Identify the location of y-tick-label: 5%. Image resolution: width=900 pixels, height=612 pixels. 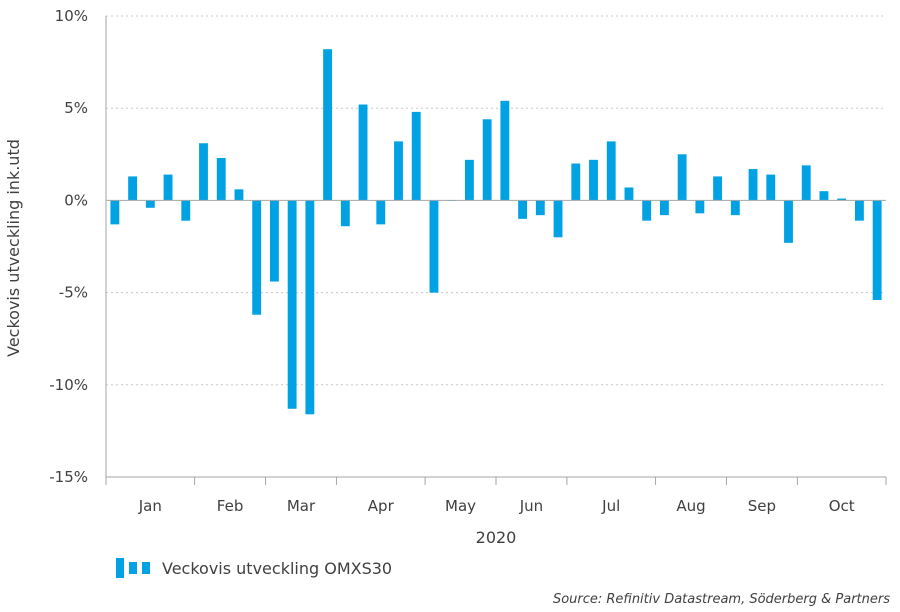
(76, 108).